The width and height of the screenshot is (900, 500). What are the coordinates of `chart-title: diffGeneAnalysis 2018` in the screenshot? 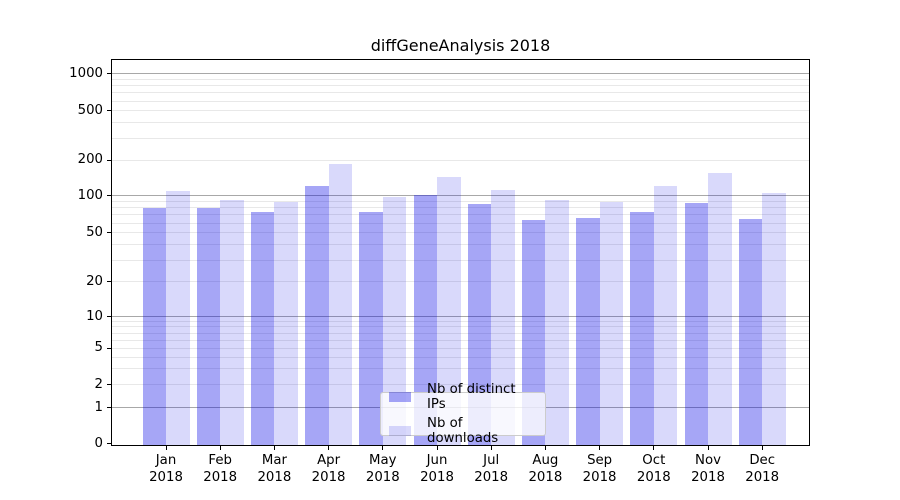 It's located at (460, 45).